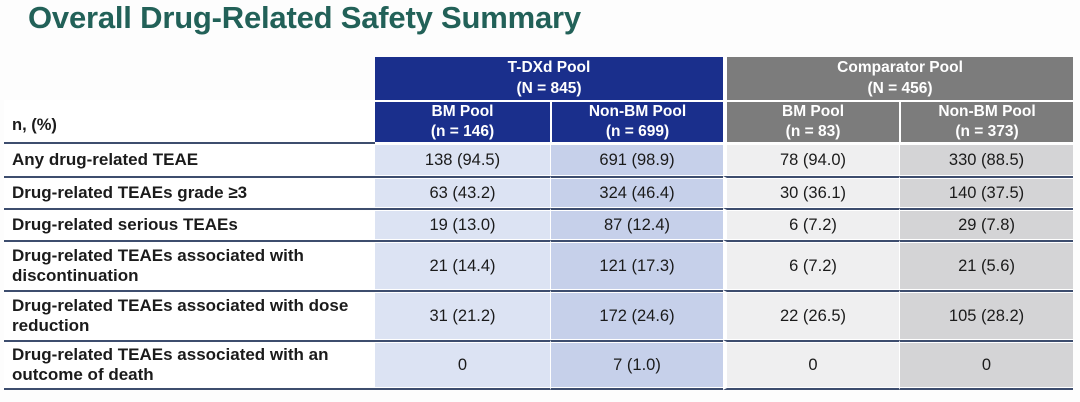 Image resolution: width=1080 pixels, height=402 pixels. Describe the element at coordinates (811, 315) in the screenshot. I see `value-cell: 22 (26.5)` at that location.